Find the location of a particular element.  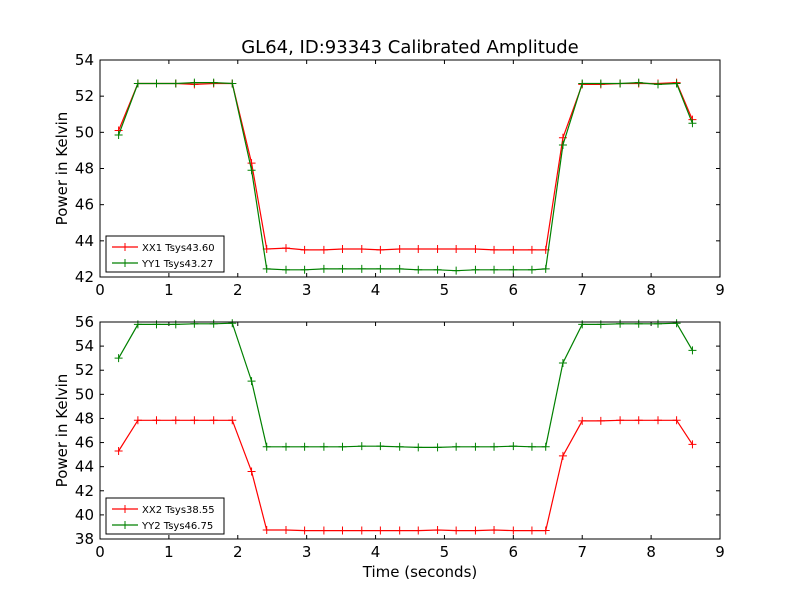

x-tick-label: 5 is located at coordinates (445, 290).